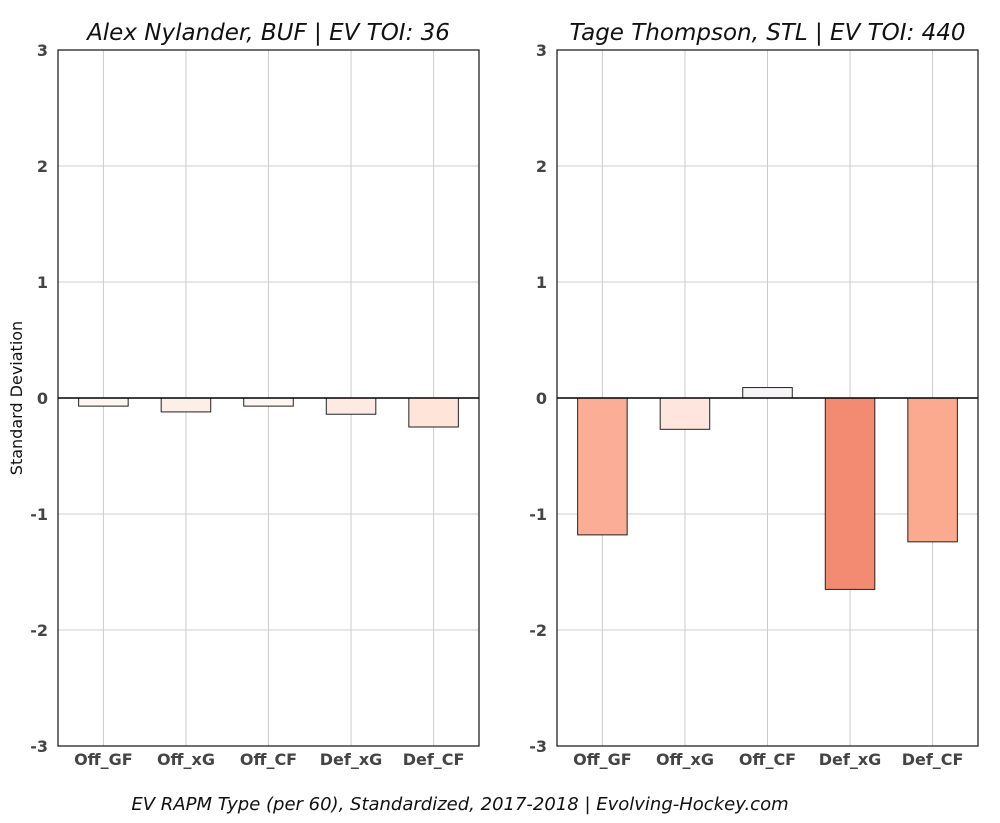 The image size is (1000, 823). What do you see at coordinates (267, 33) in the screenshot?
I see `panel-title: Alex Nylander, BUF | EV TOI: 36` at bounding box center [267, 33].